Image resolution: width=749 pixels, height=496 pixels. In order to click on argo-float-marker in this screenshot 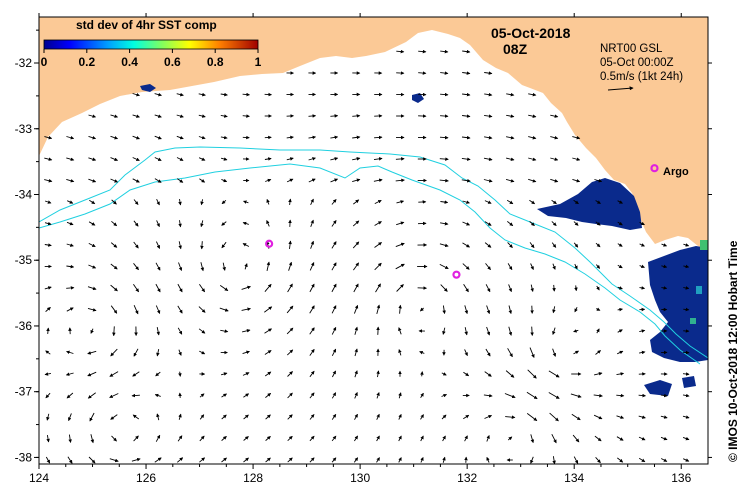, I will do `click(456, 274)`.